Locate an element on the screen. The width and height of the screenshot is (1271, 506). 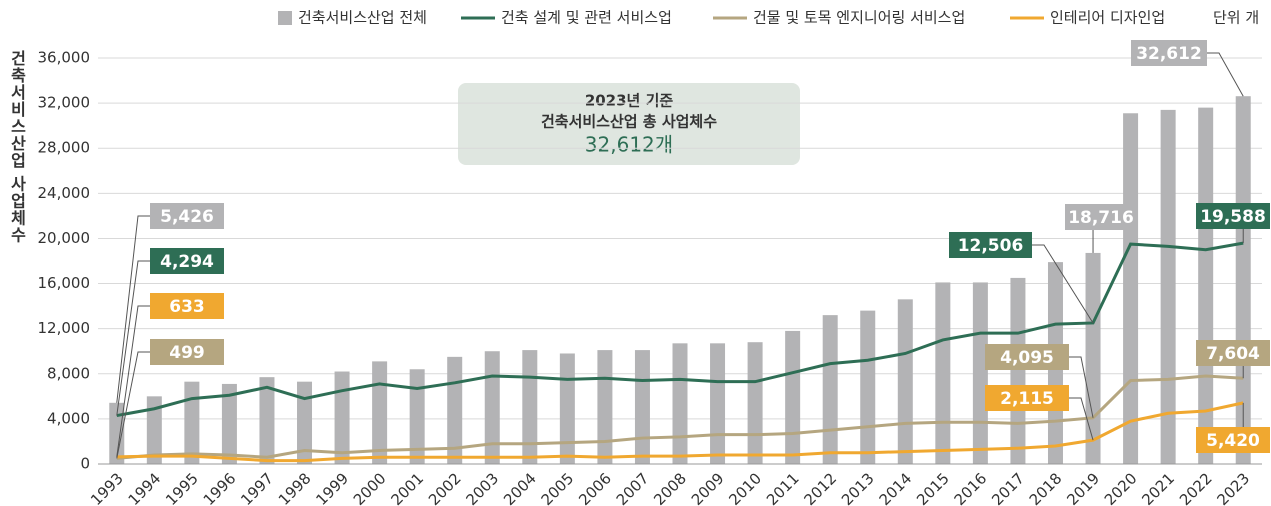
data-label: 2,115 is located at coordinates (1027, 399).